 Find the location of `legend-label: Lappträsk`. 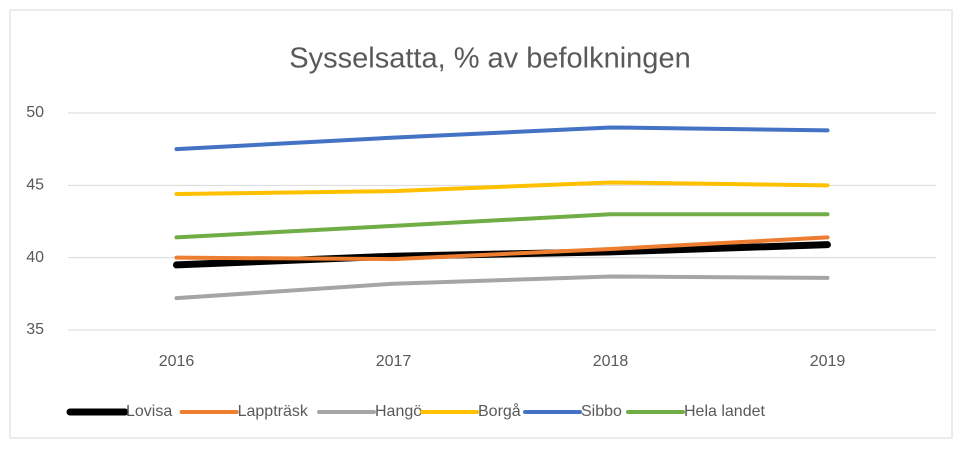

legend-label: Lappträsk is located at coordinates (273, 411).